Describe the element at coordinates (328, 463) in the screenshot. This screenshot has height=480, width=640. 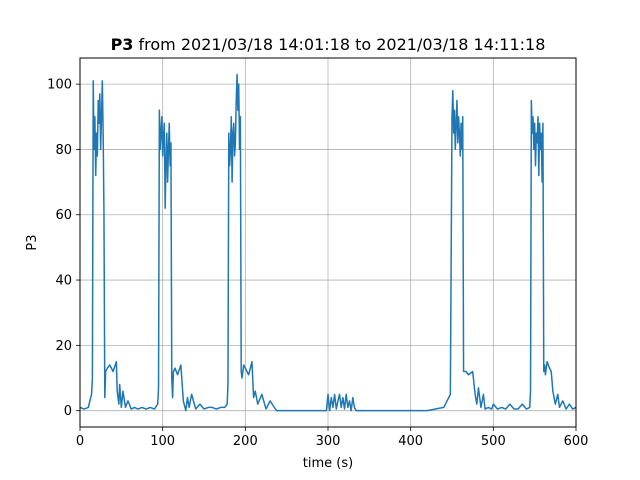
I see `x-axis-label: time (s)` at that location.